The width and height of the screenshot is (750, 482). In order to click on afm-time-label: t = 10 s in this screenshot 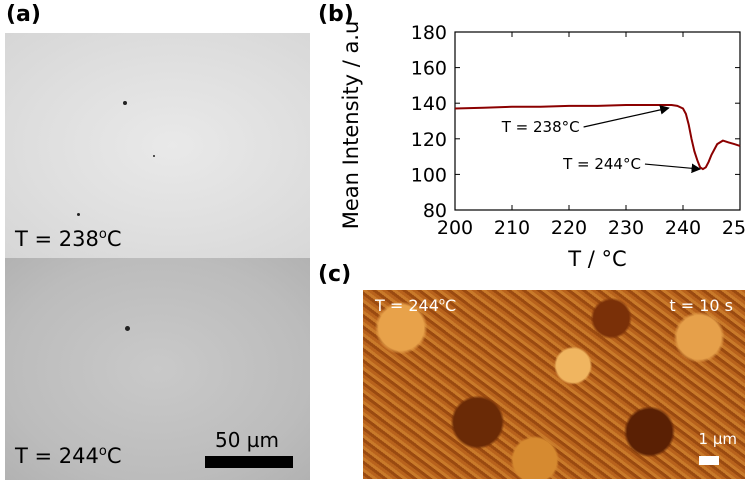, I will do `click(701, 305)`.